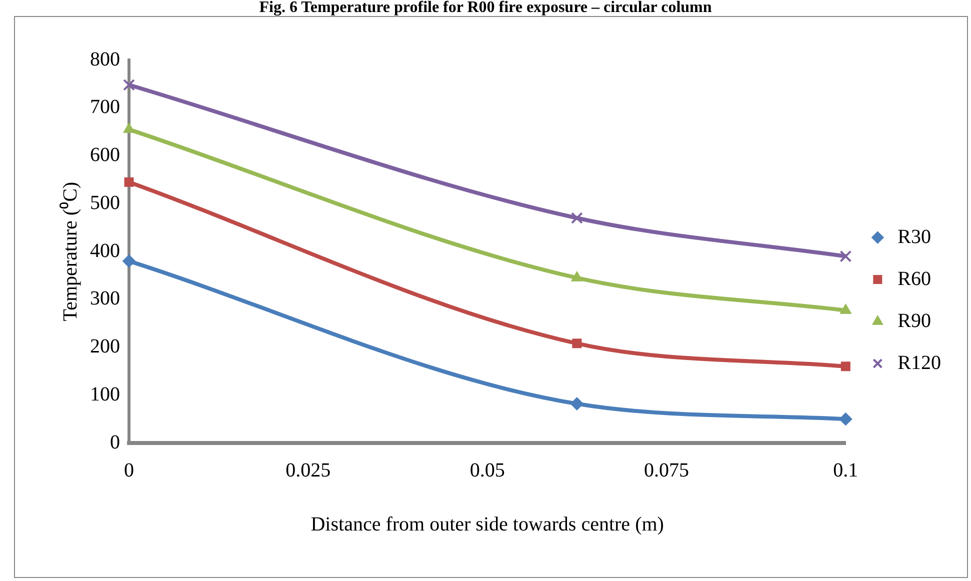 The image size is (971, 581). What do you see at coordinates (105, 59) in the screenshot?
I see `y-tick-label: 800` at bounding box center [105, 59].